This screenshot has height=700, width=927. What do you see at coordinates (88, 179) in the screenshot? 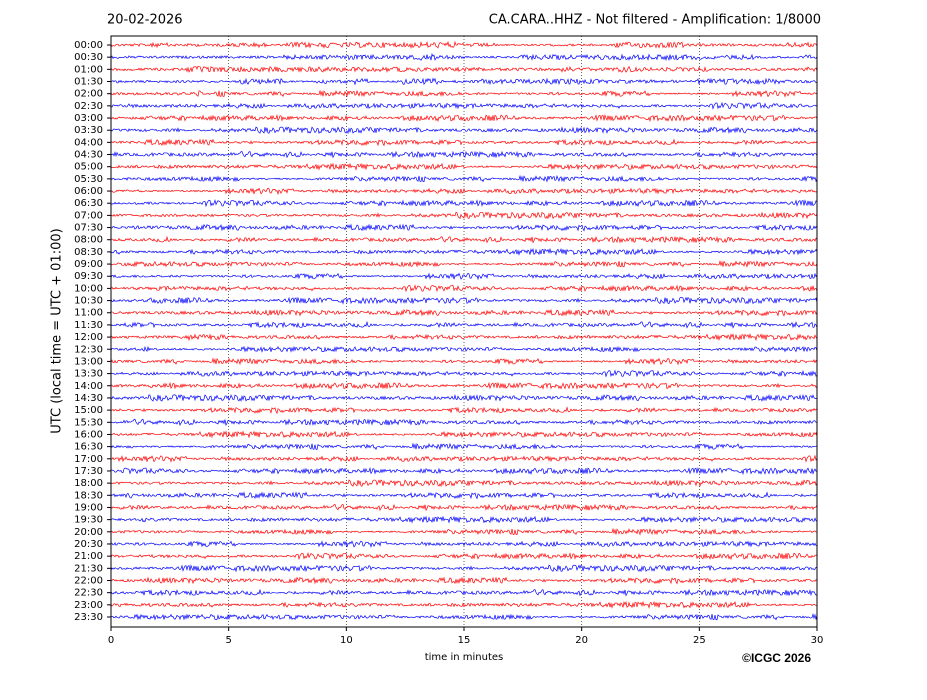
I see `y-tick-label: 05:30` at bounding box center [88, 179].